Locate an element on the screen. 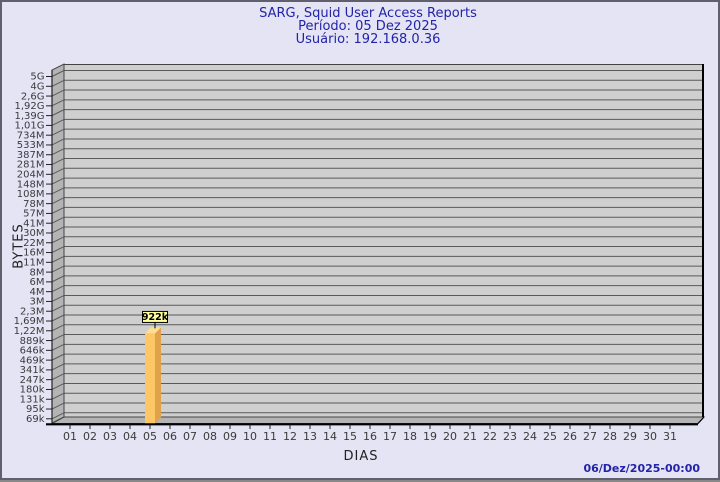  svg-text: 8M is located at coordinates (37, 272).